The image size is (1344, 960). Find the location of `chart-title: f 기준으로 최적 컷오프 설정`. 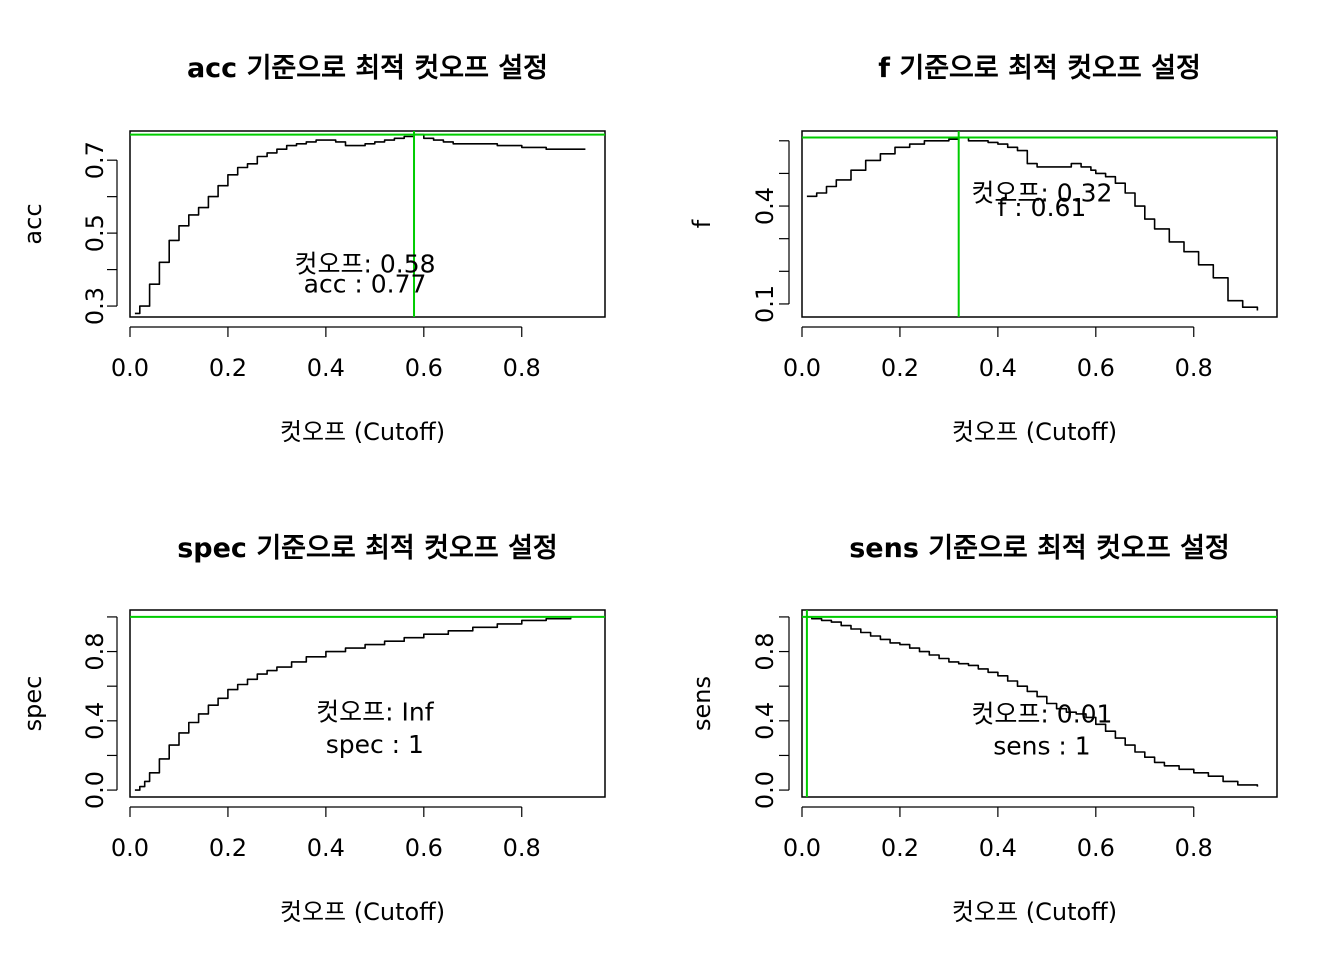

chart-title: f 기준으로 최적 컷오프 설정 is located at coordinates (1039, 68).